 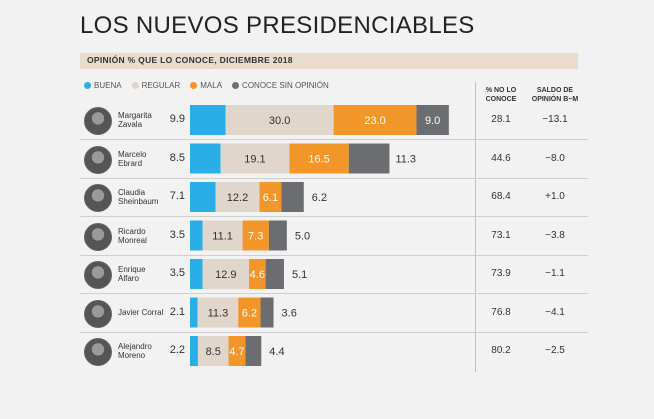 I want to click on data-label-regular: 30.0, so click(x=279, y=121).